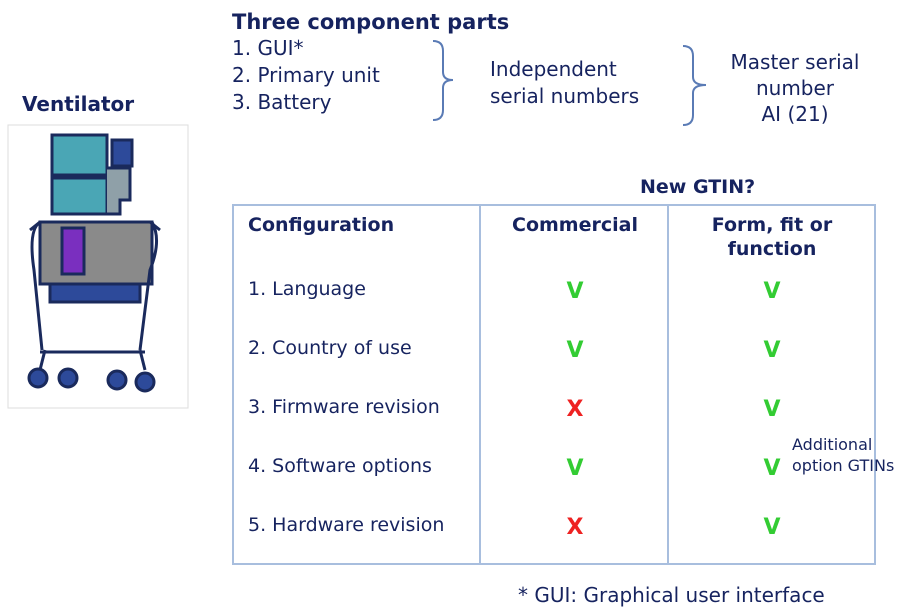  Describe the element at coordinates (671, 595) in the screenshot. I see `footnote: * GUI: Graphical user interface` at that location.